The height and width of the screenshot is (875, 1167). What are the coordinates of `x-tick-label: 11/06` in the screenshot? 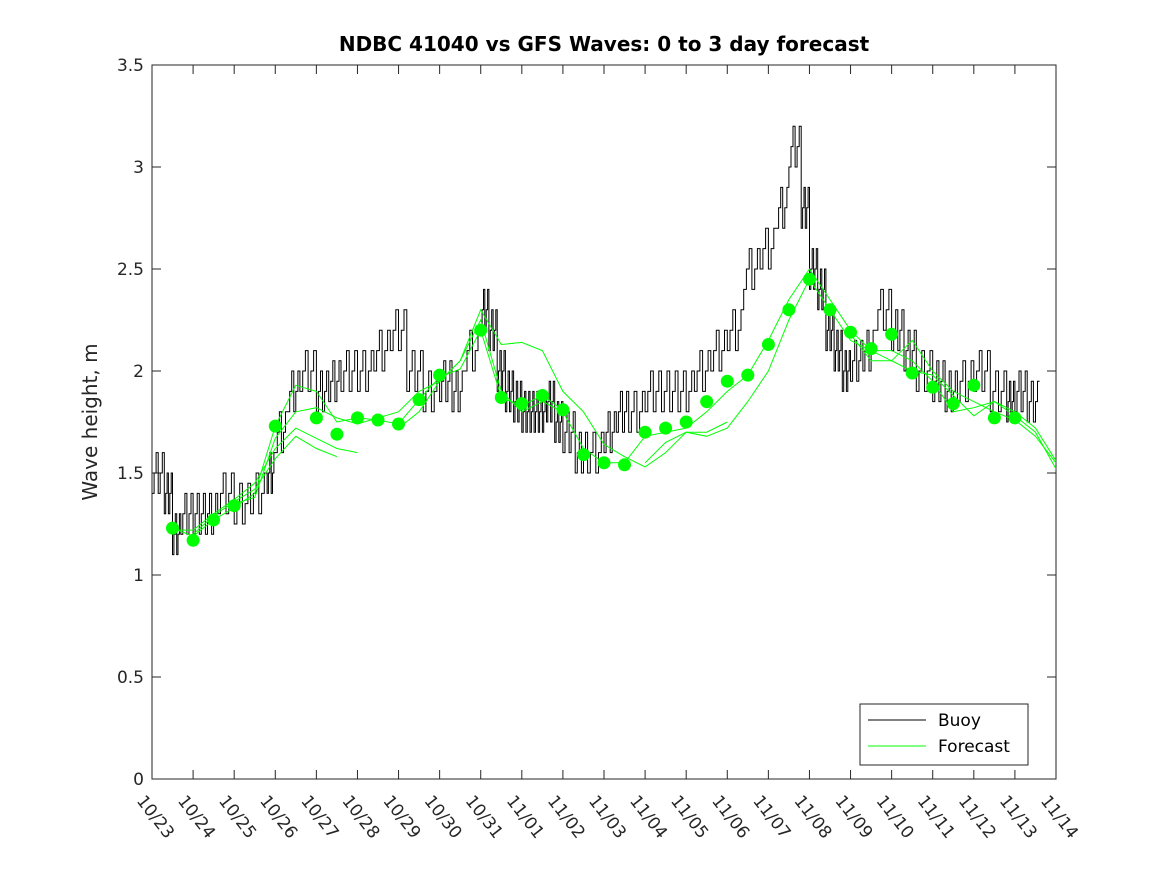 It's located at (730, 817).